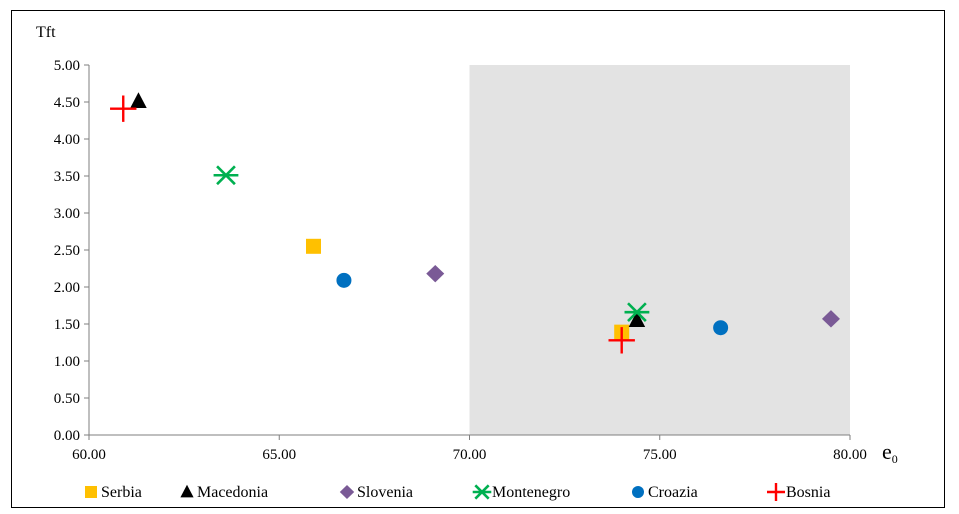  What do you see at coordinates (67, 140) in the screenshot?
I see `y-tick-label: 4.00` at bounding box center [67, 140].